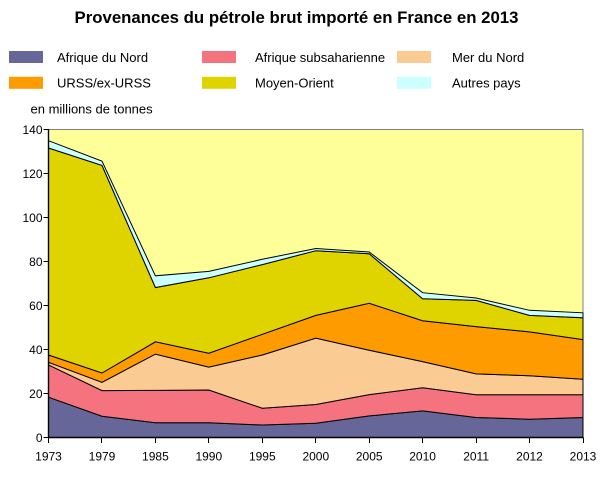 This screenshot has width=611, height=477. I want to click on svg-text: 1985, so click(155, 457).